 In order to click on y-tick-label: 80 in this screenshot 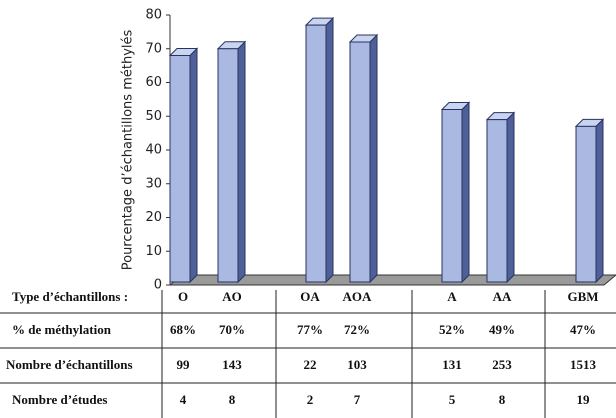, I will do `click(153, 15)`.